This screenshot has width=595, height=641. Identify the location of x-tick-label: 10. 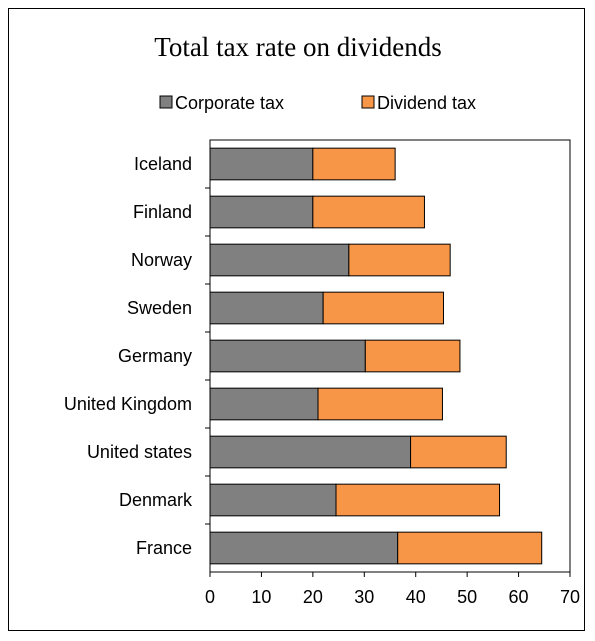
(261, 597).